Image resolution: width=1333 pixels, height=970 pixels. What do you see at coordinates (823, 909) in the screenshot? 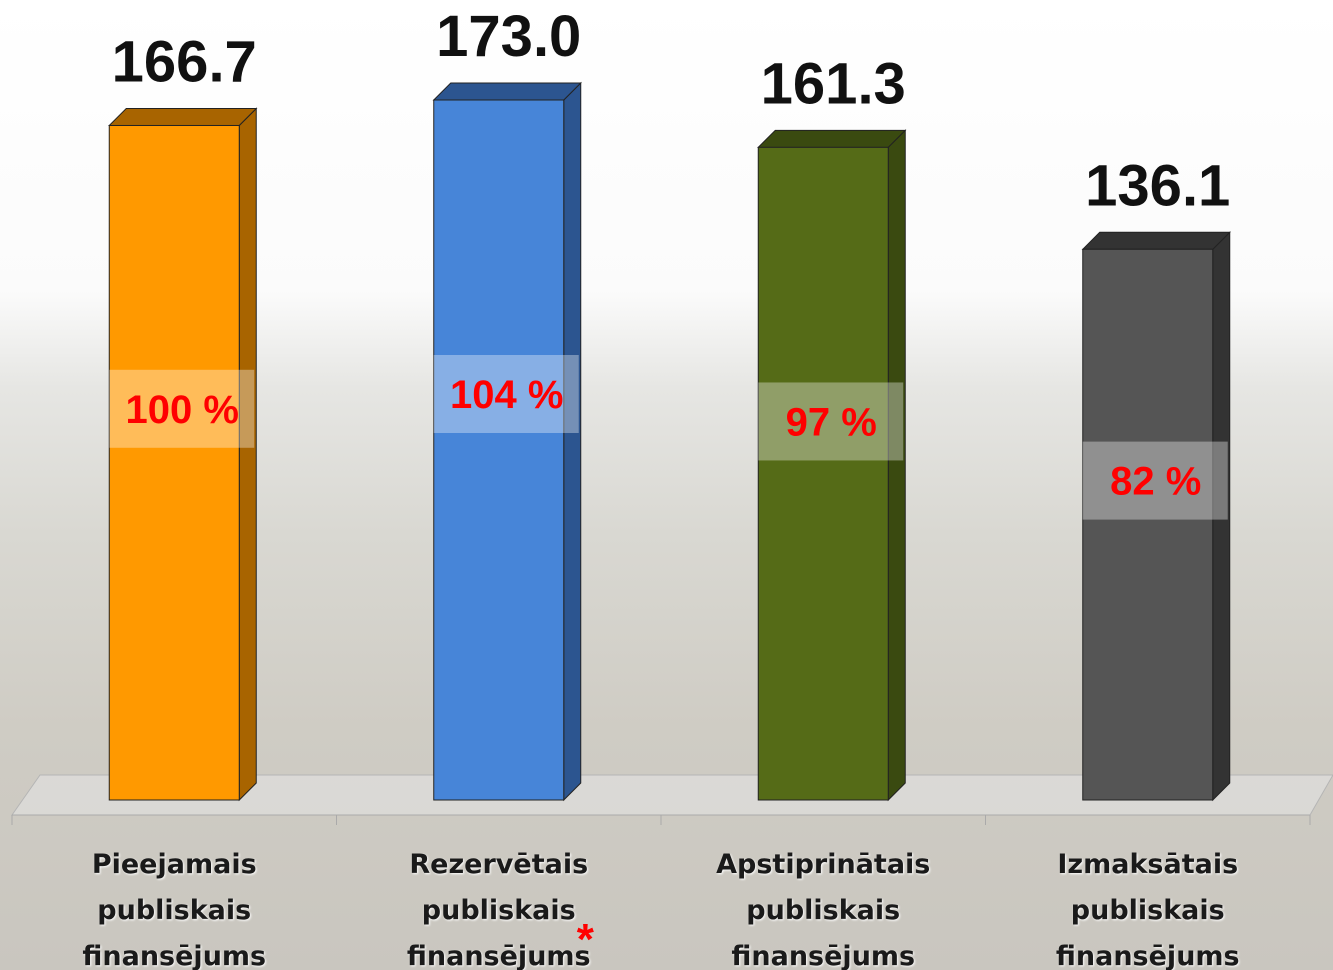
I see `category-label: Apstiprinātais publiskais finansējums` at bounding box center [823, 909].